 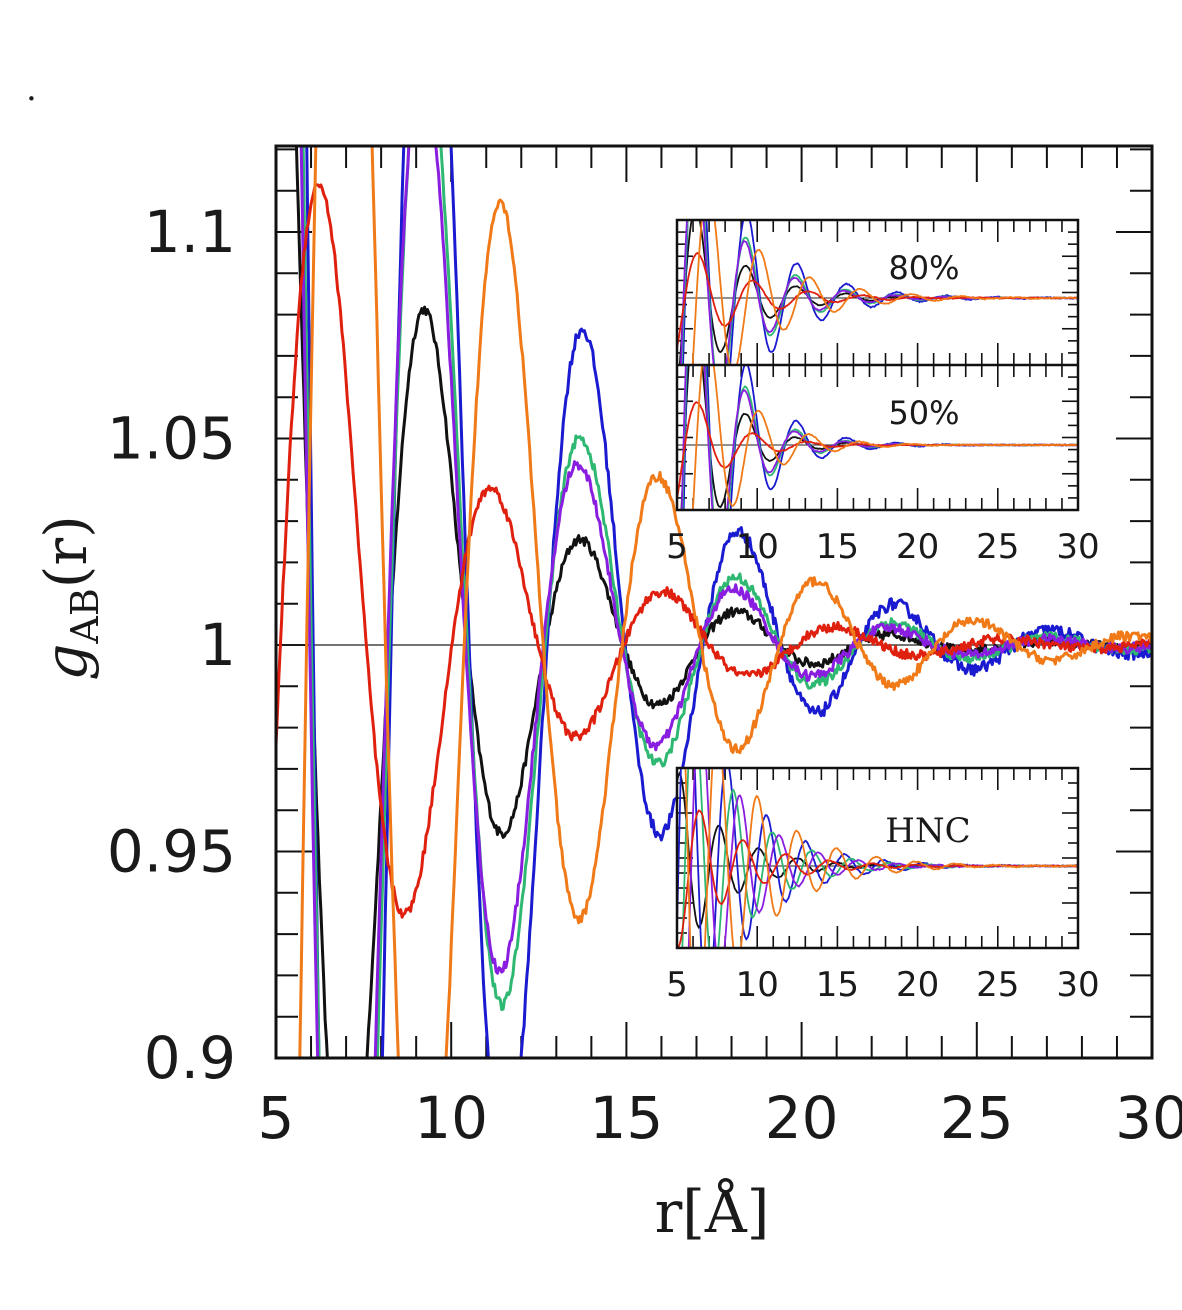 I want to click on y-tick-label: 1.05, so click(x=171, y=439).